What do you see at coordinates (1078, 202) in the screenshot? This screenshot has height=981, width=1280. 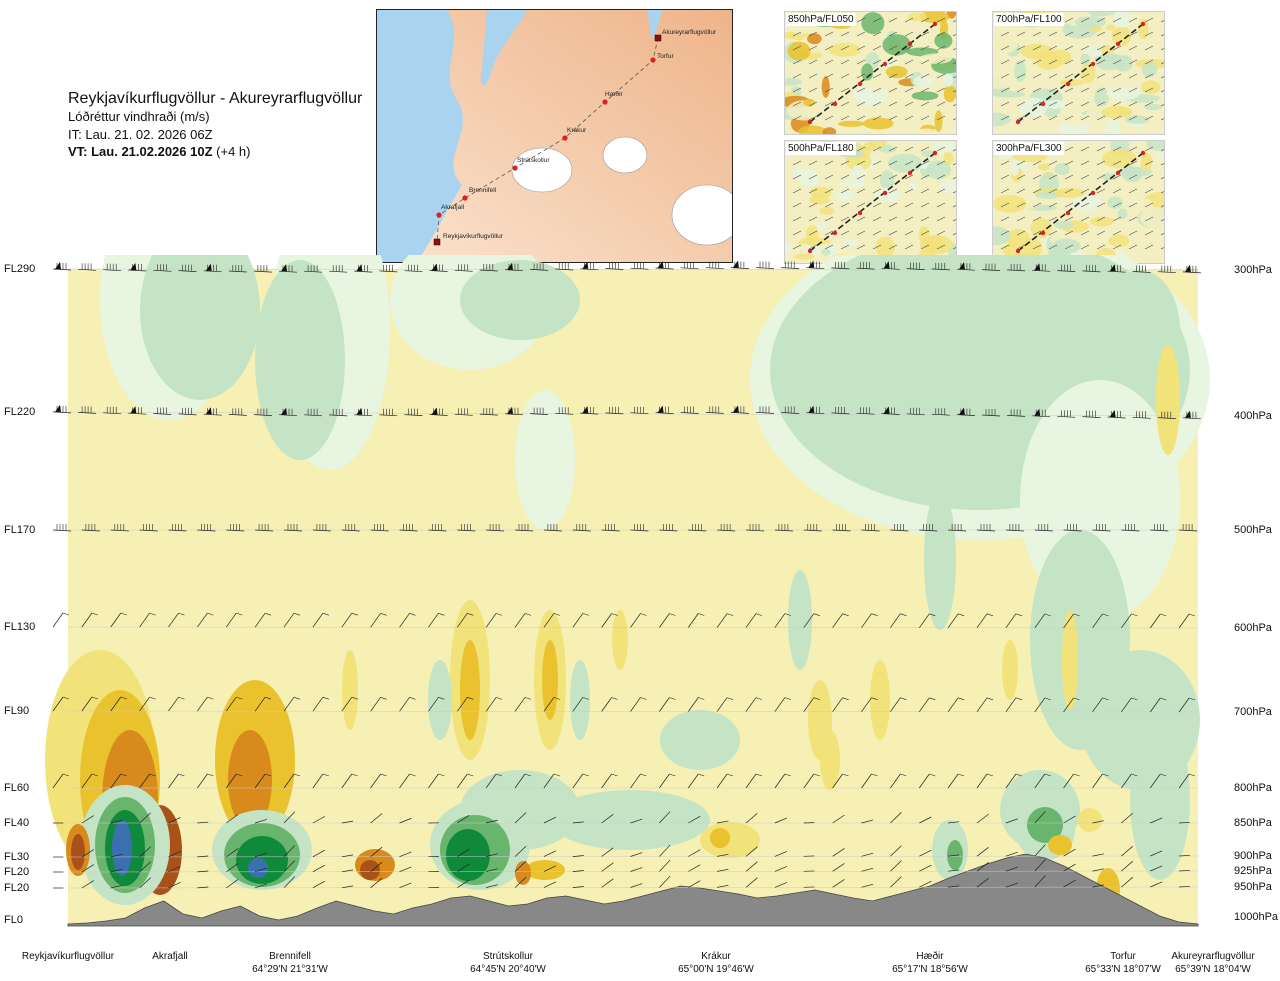 I see `panel-300hpa: 300hPa/FL300` at bounding box center [1078, 202].